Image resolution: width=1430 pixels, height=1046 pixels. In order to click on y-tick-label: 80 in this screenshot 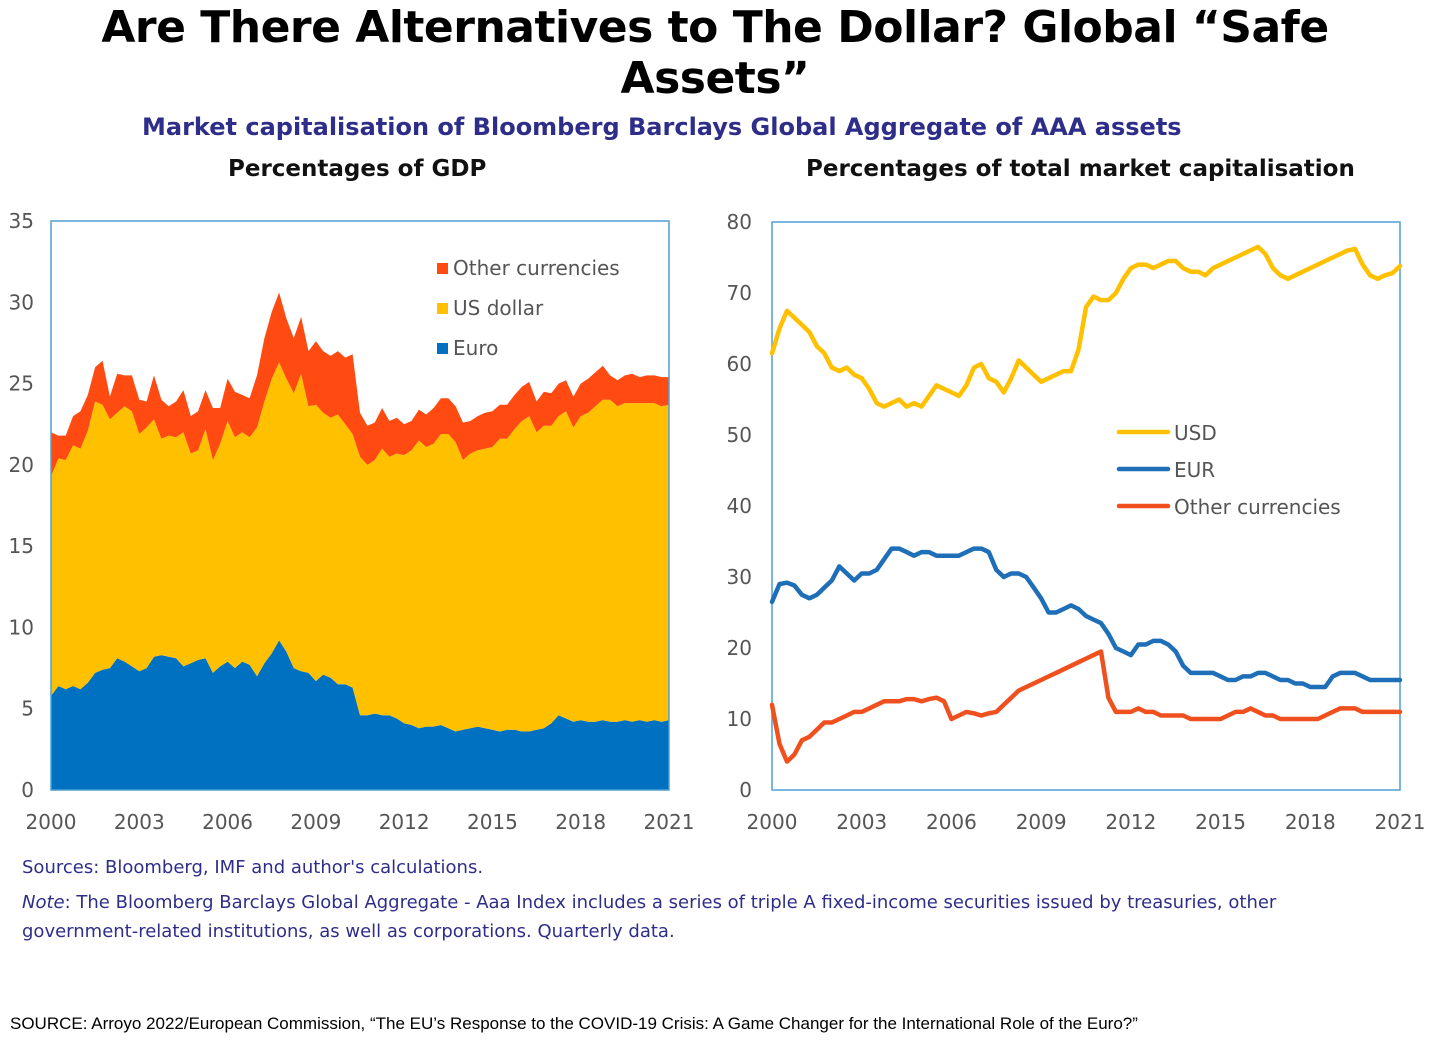, I will do `click(739, 222)`.